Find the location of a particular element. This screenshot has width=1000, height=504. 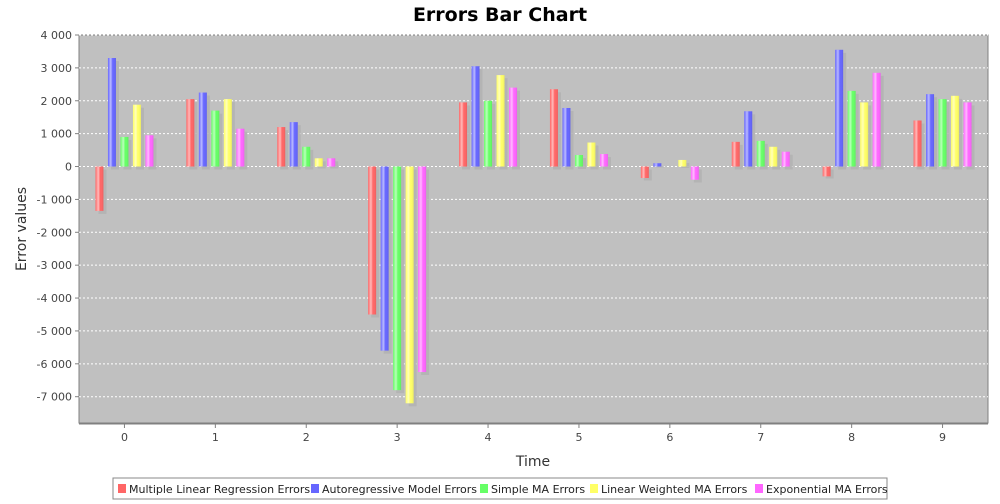

x-tick-label: 6 is located at coordinates (669, 437).